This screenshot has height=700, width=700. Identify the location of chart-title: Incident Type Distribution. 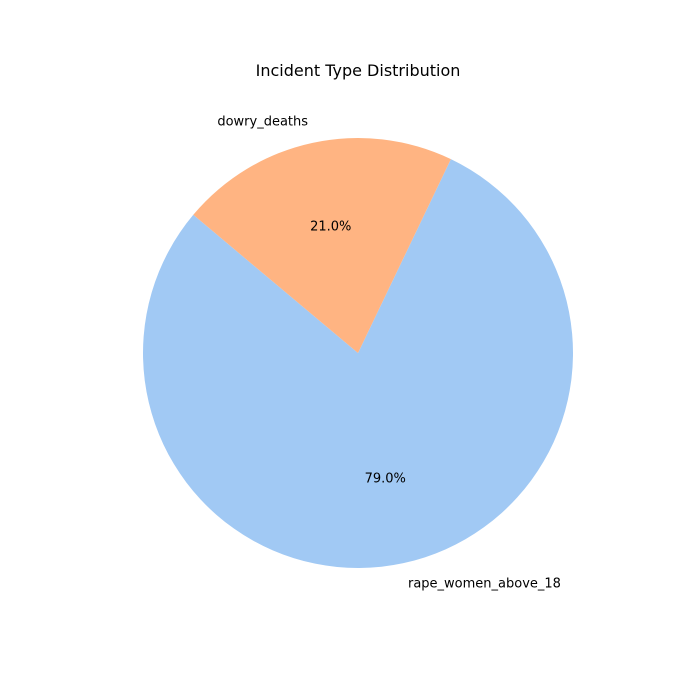
(358, 70).